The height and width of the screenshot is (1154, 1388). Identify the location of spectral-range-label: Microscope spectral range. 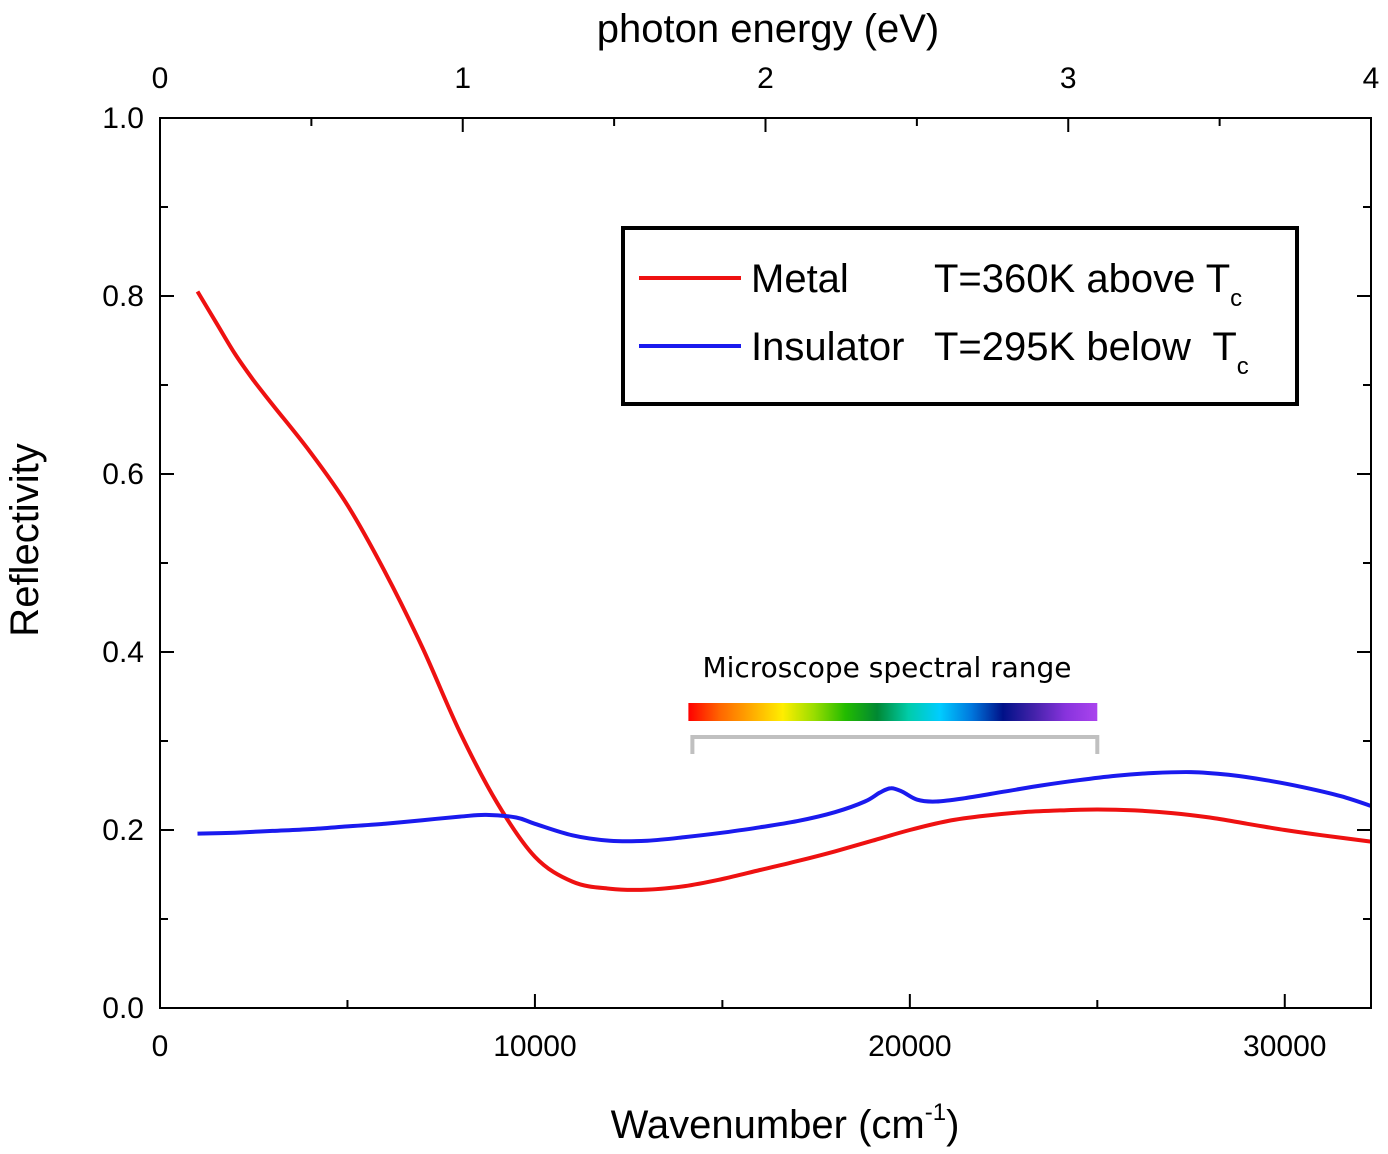
(886, 667).